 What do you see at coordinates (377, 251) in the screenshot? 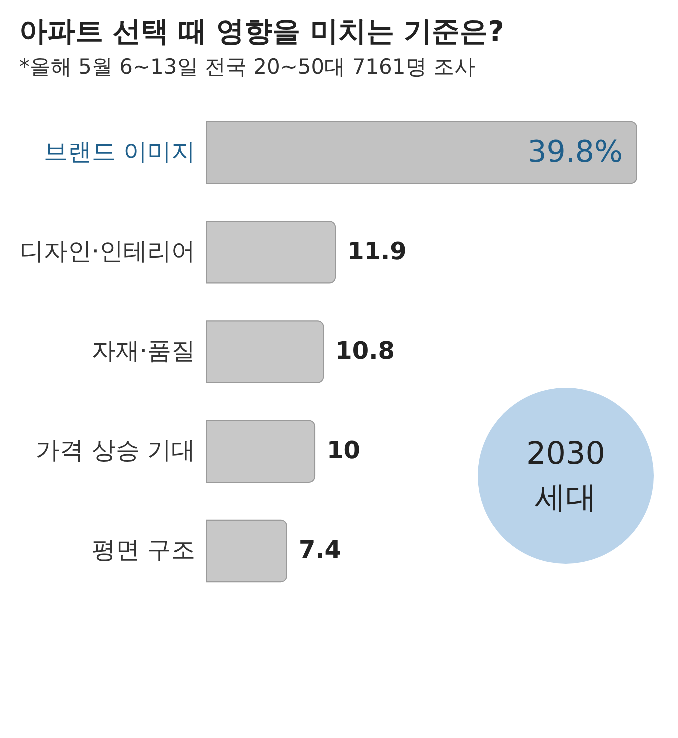
I see `data-label: 11.9` at bounding box center [377, 251].